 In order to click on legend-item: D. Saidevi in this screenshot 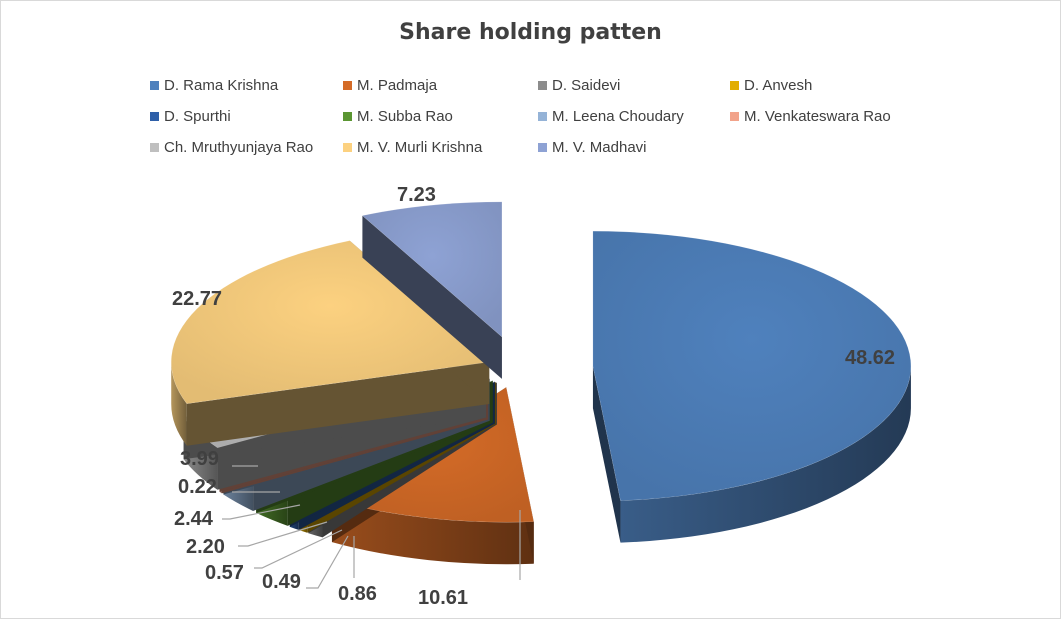, I will do `click(579, 85)`.